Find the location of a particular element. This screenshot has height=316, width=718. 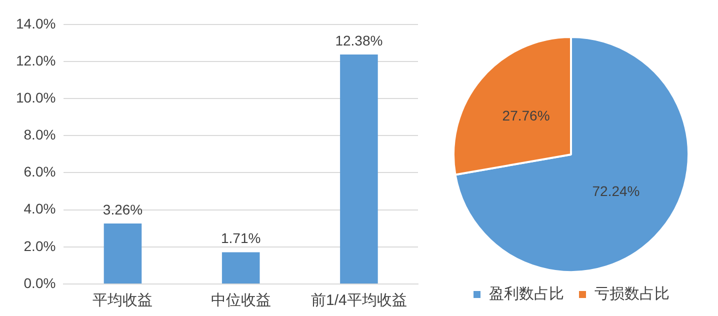

x-tick-label: 中位收益 is located at coordinates (240, 301).